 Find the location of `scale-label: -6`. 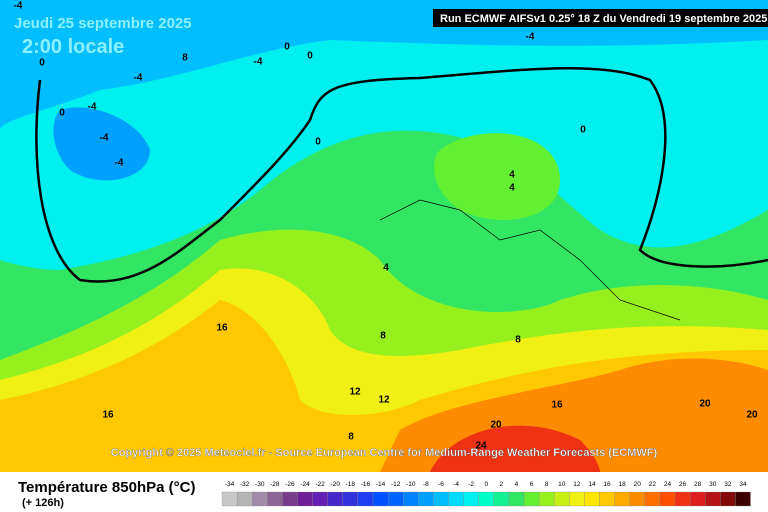

scale-label: -6 is located at coordinates (441, 484).